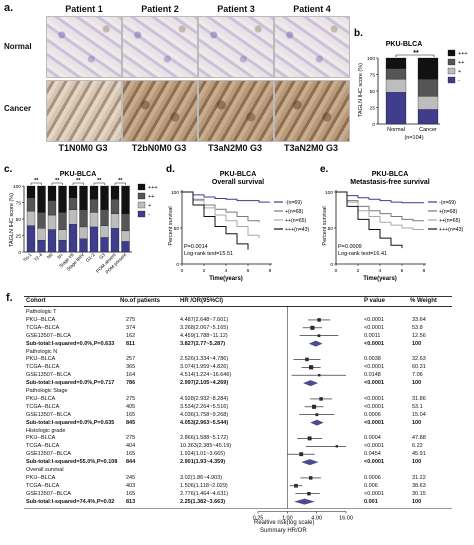 Image resolution: width=474 pixels, height=545 pixels. Describe the element at coordinates (204, 367) in the screenshot. I see `forest-hr: 3.074(1.959~4.826)` at that location.